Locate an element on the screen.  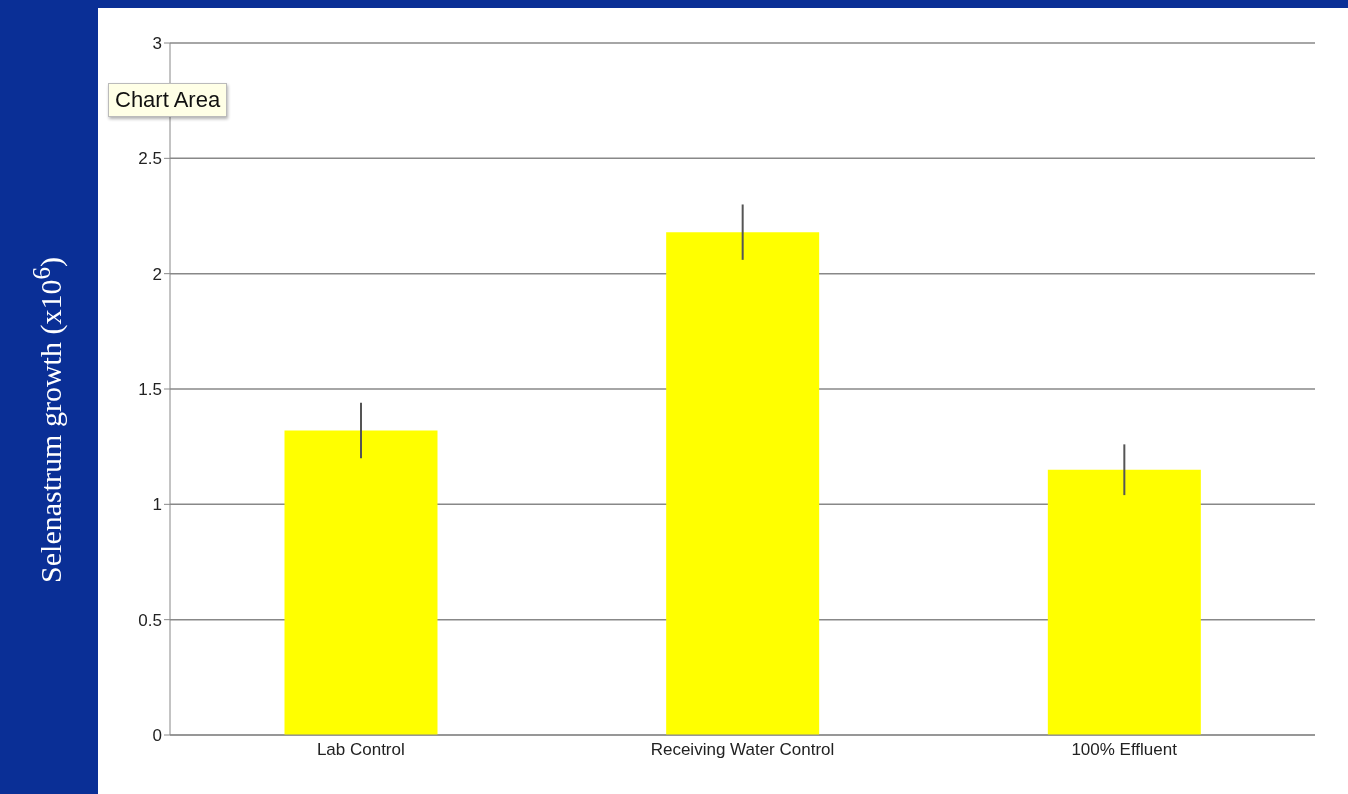
y-tick-label: 3 is located at coordinates (157, 44).